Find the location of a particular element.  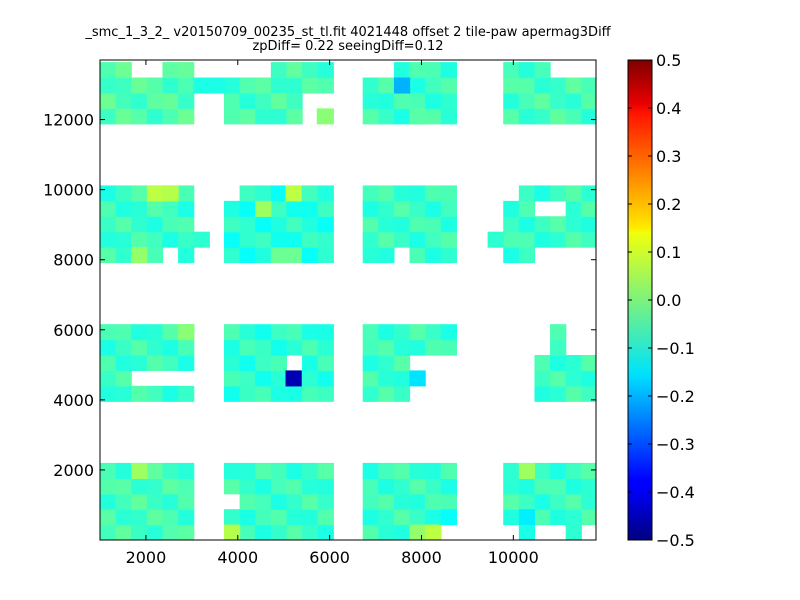

colorbar-tick-label: 0.2 is located at coordinates (668, 204).